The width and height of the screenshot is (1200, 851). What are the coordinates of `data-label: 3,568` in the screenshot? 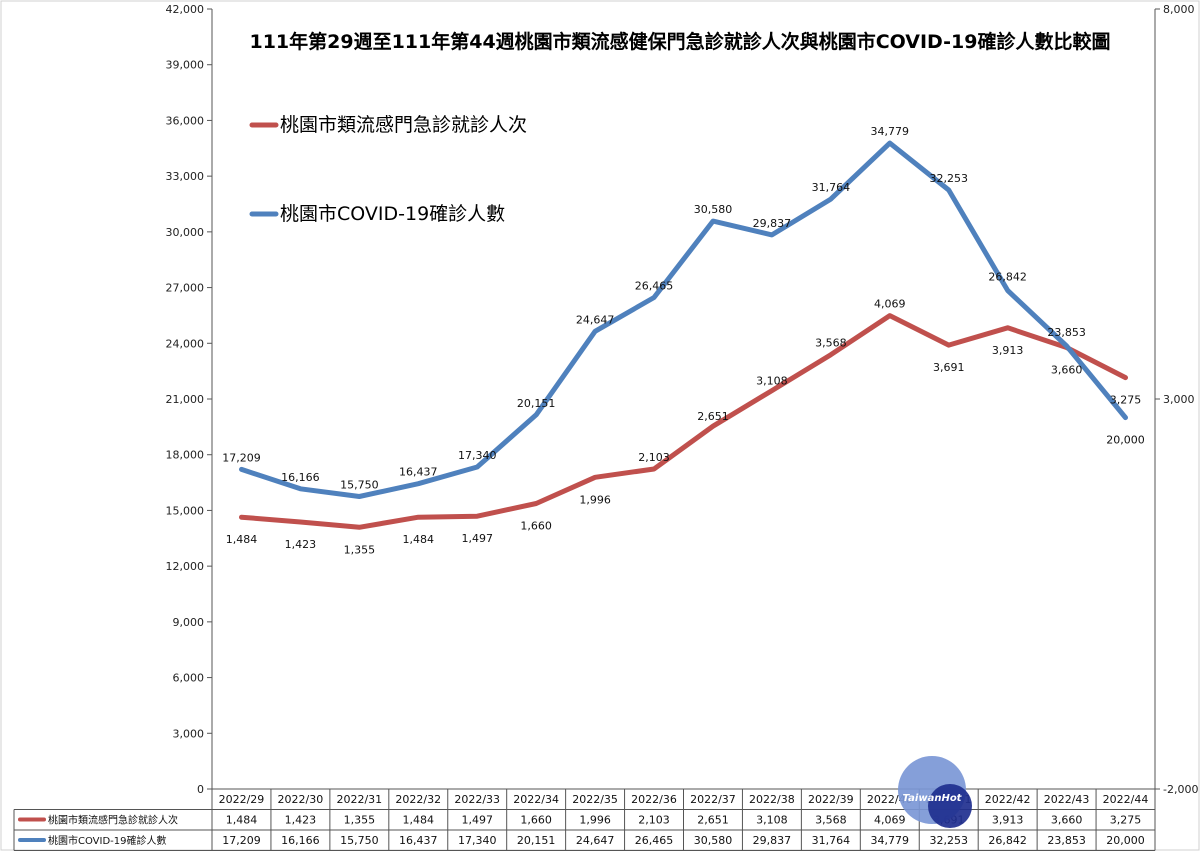 It's located at (831, 343).